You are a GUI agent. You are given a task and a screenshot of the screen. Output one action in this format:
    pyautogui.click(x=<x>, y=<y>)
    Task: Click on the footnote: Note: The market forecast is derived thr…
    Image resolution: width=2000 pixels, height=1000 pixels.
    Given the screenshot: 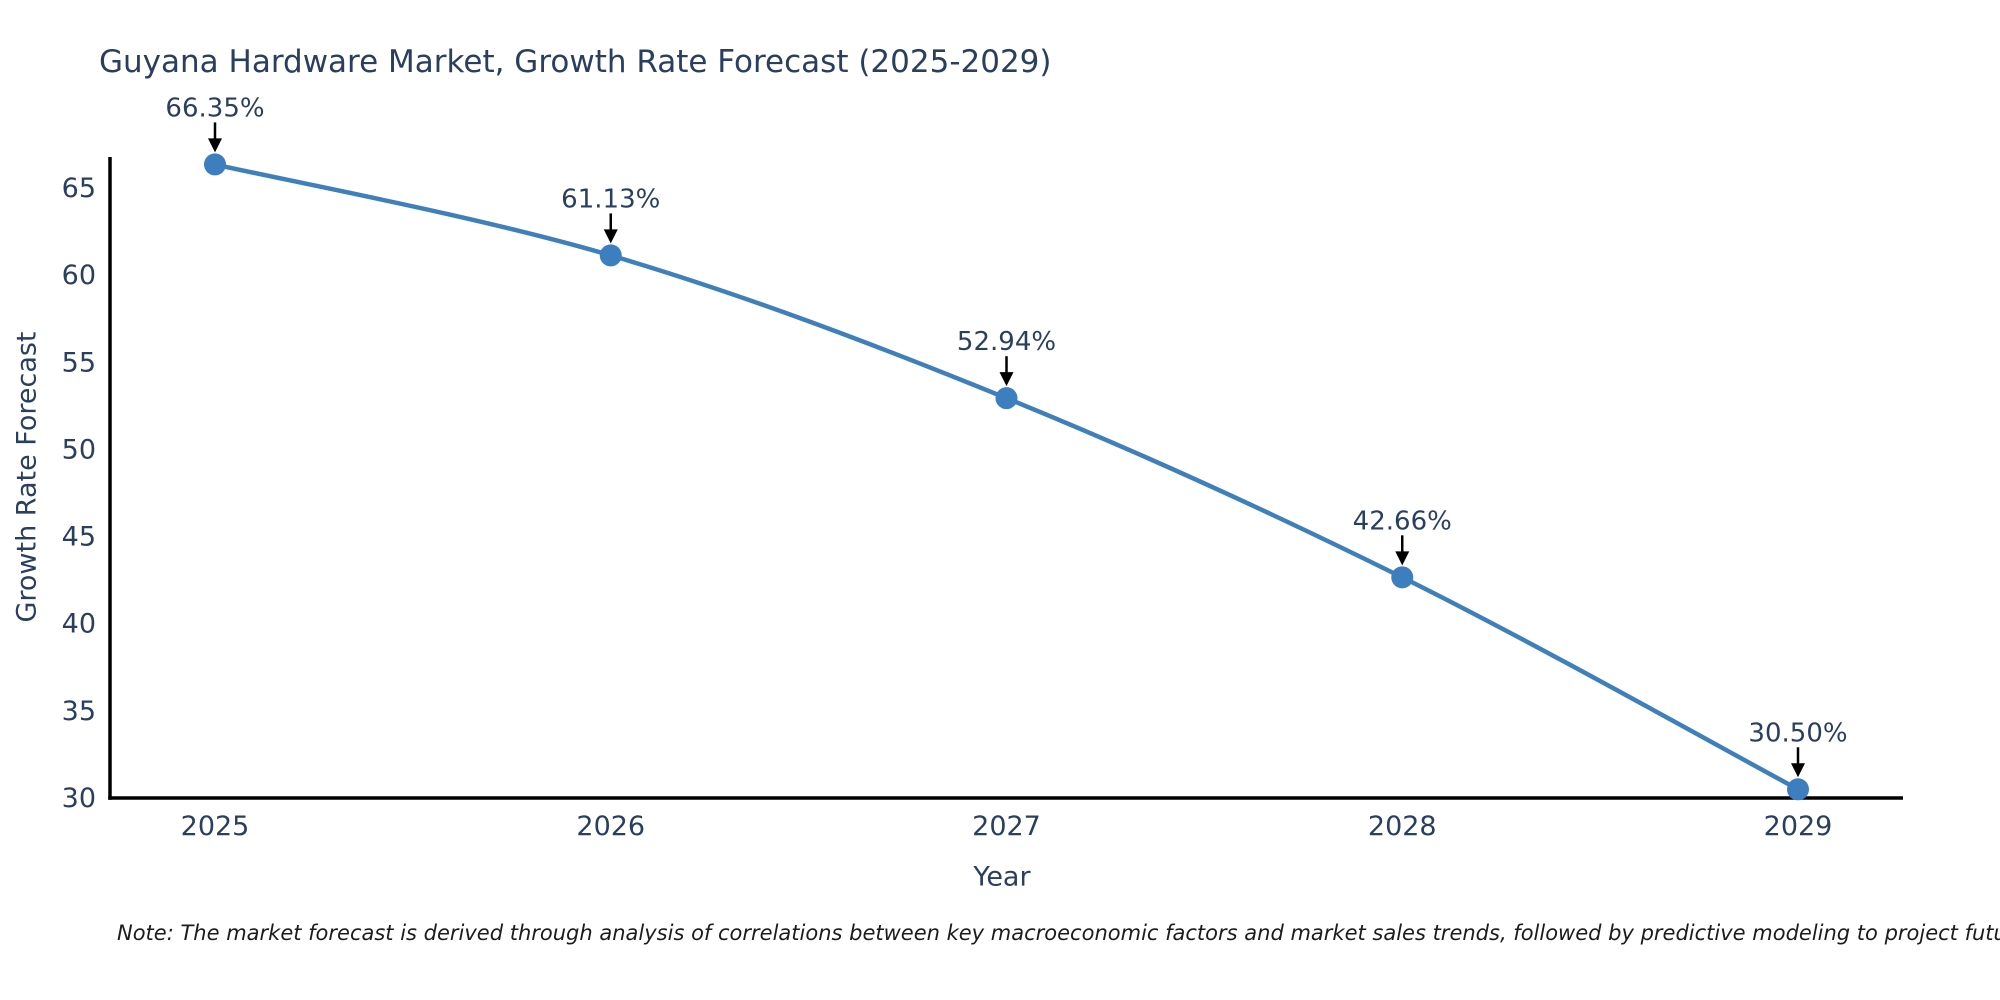 What is the action you would take?
    pyautogui.click(x=1058, y=933)
    